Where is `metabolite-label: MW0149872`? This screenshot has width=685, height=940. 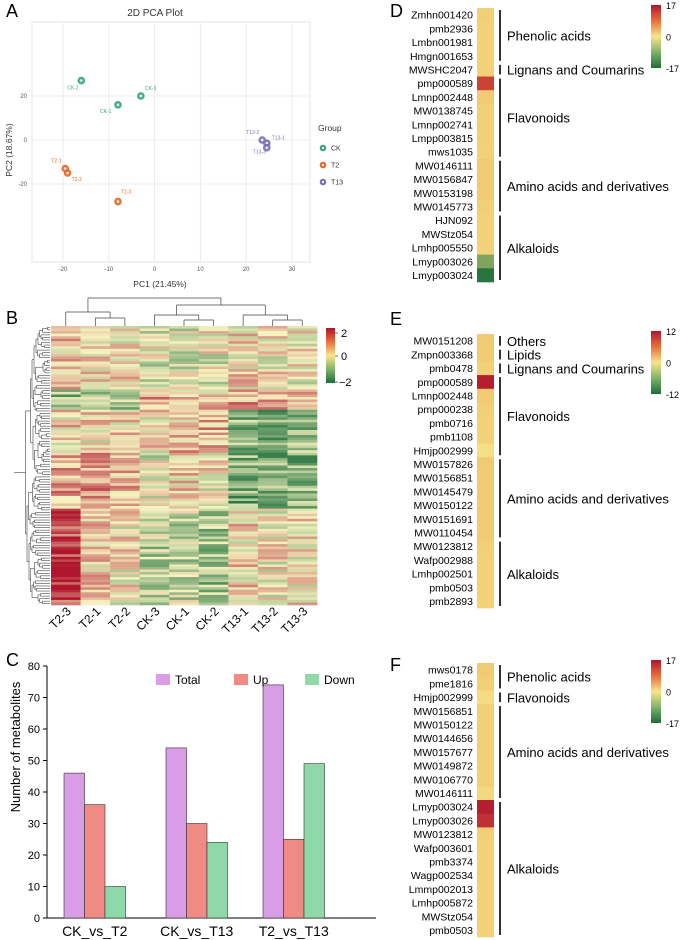 metabolite-label: MW0149872 is located at coordinates (443, 767).